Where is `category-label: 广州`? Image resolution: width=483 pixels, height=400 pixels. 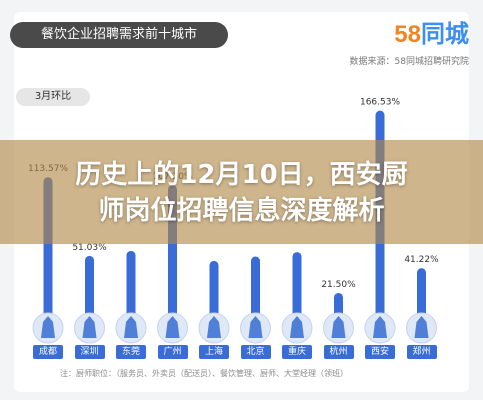 category-label: 广州 is located at coordinates (172, 352).